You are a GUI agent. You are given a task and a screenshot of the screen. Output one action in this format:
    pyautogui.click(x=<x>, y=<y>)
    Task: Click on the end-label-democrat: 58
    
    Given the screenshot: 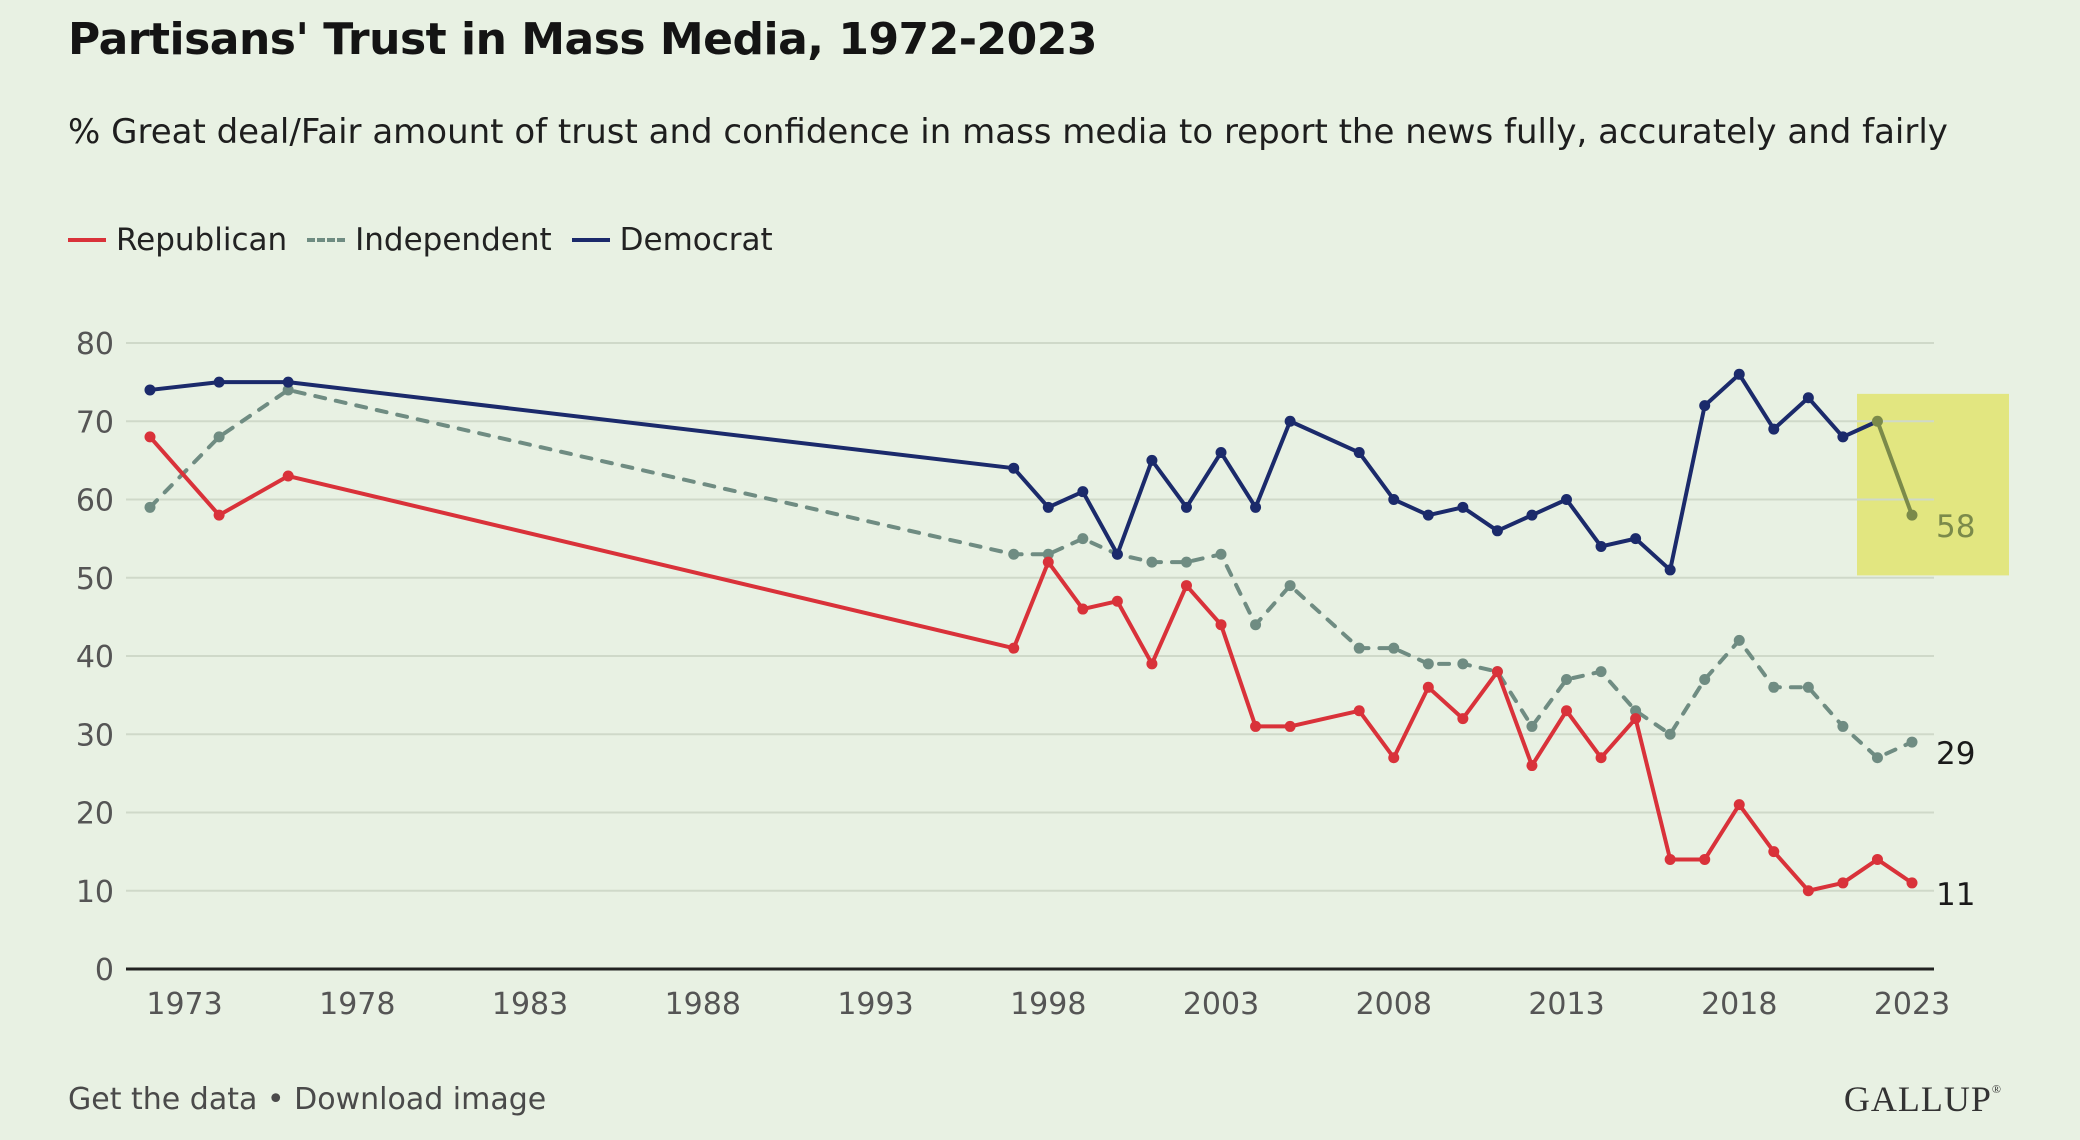 What is the action you would take?
    pyautogui.click(x=1955, y=527)
    